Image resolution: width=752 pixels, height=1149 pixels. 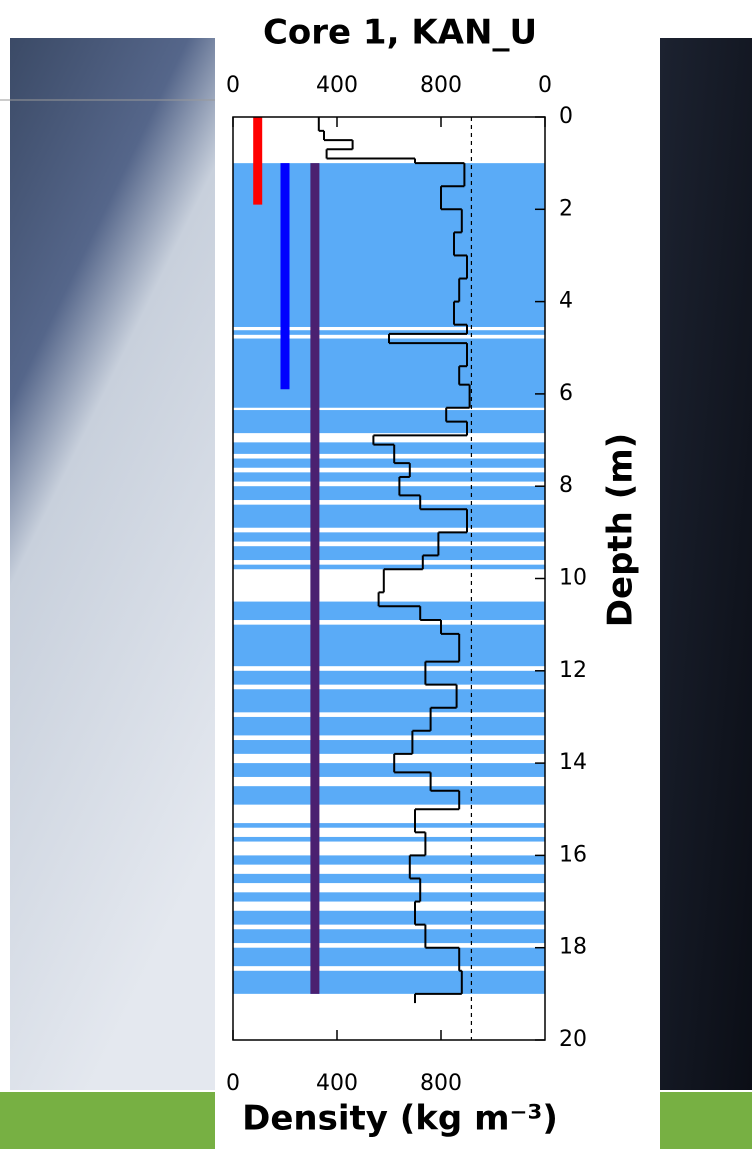 What do you see at coordinates (573, 762) in the screenshot?
I see `y-tick-label: 14` at bounding box center [573, 762].